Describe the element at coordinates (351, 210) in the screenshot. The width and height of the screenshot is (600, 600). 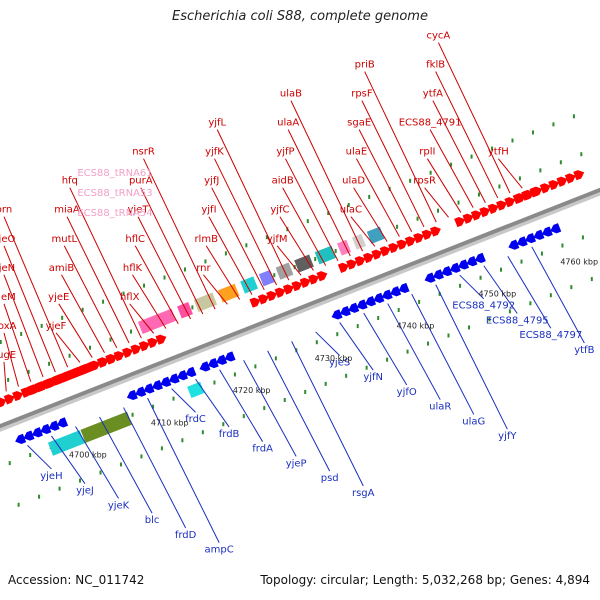
I see `forward-gene-label-ulac: ulaC` at that location.